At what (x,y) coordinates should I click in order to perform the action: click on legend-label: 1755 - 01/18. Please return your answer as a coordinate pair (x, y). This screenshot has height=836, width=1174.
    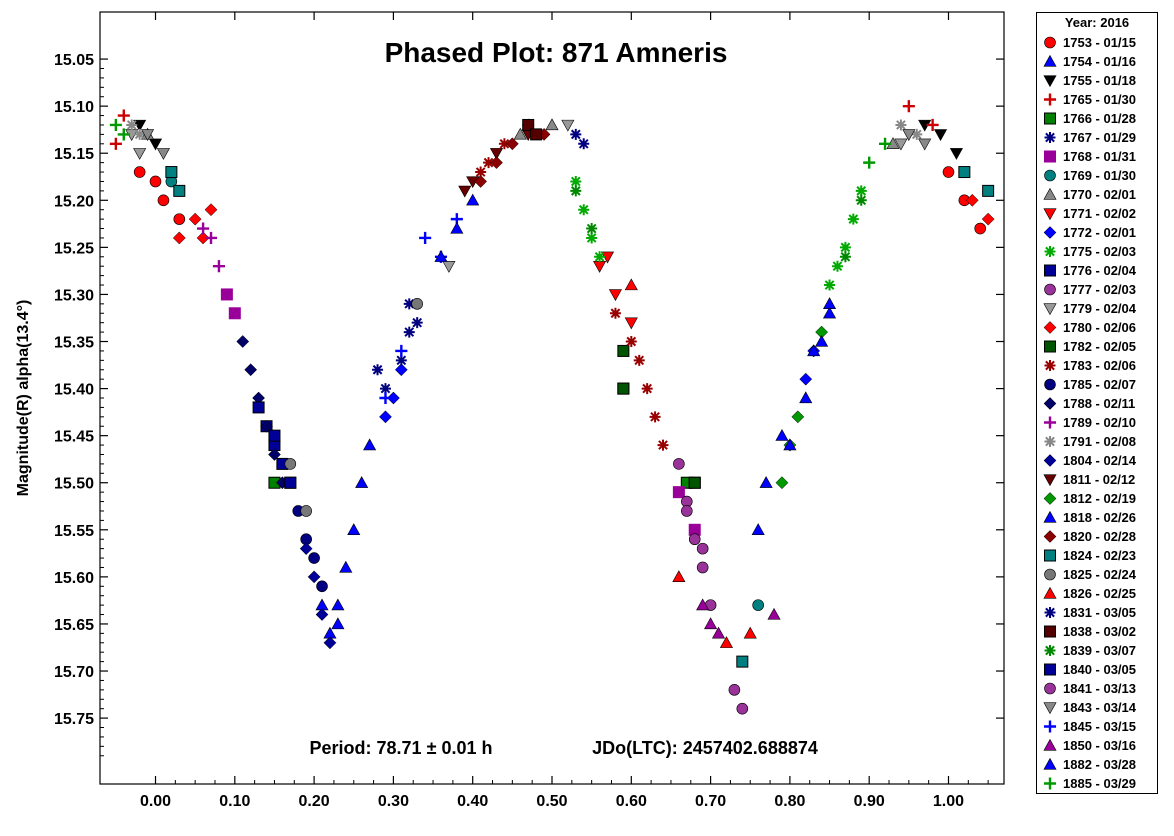
    Looking at the image, I should click on (1100, 80).